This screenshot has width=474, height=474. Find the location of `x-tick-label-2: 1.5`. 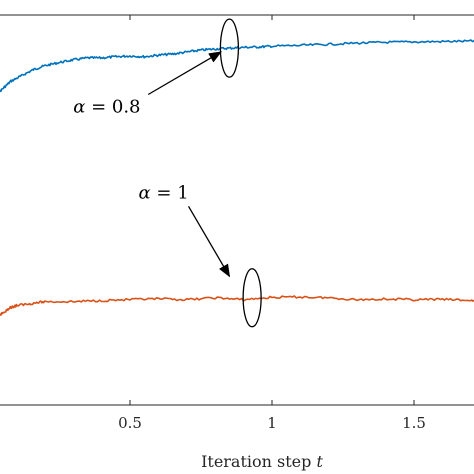

x-tick-label-2: 1.5 is located at coordinates (414, 423).